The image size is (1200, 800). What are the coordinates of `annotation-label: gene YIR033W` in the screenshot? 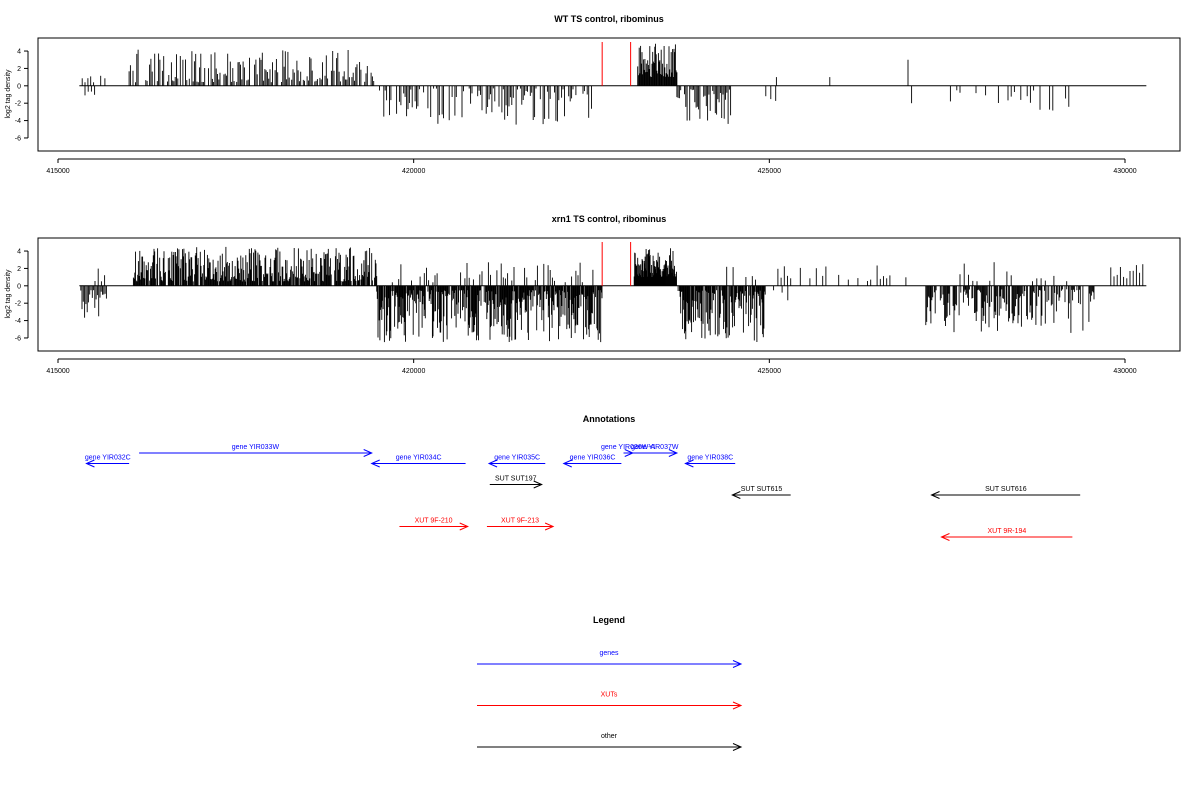 It's located at (256, 447).